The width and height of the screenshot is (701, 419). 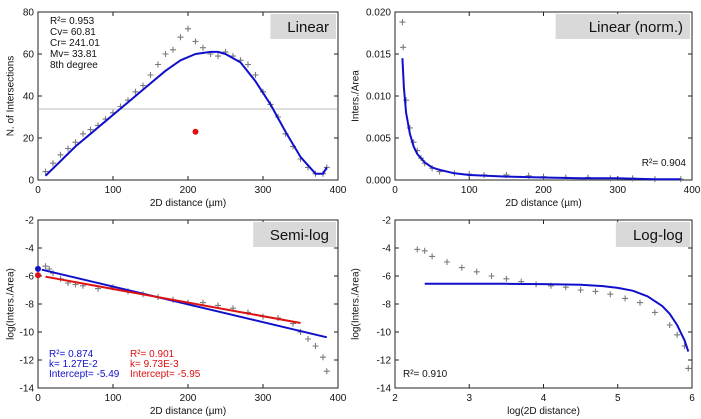 I want to click on red-fit-annotation: R²= 0.901, so click(x=152, y=354).